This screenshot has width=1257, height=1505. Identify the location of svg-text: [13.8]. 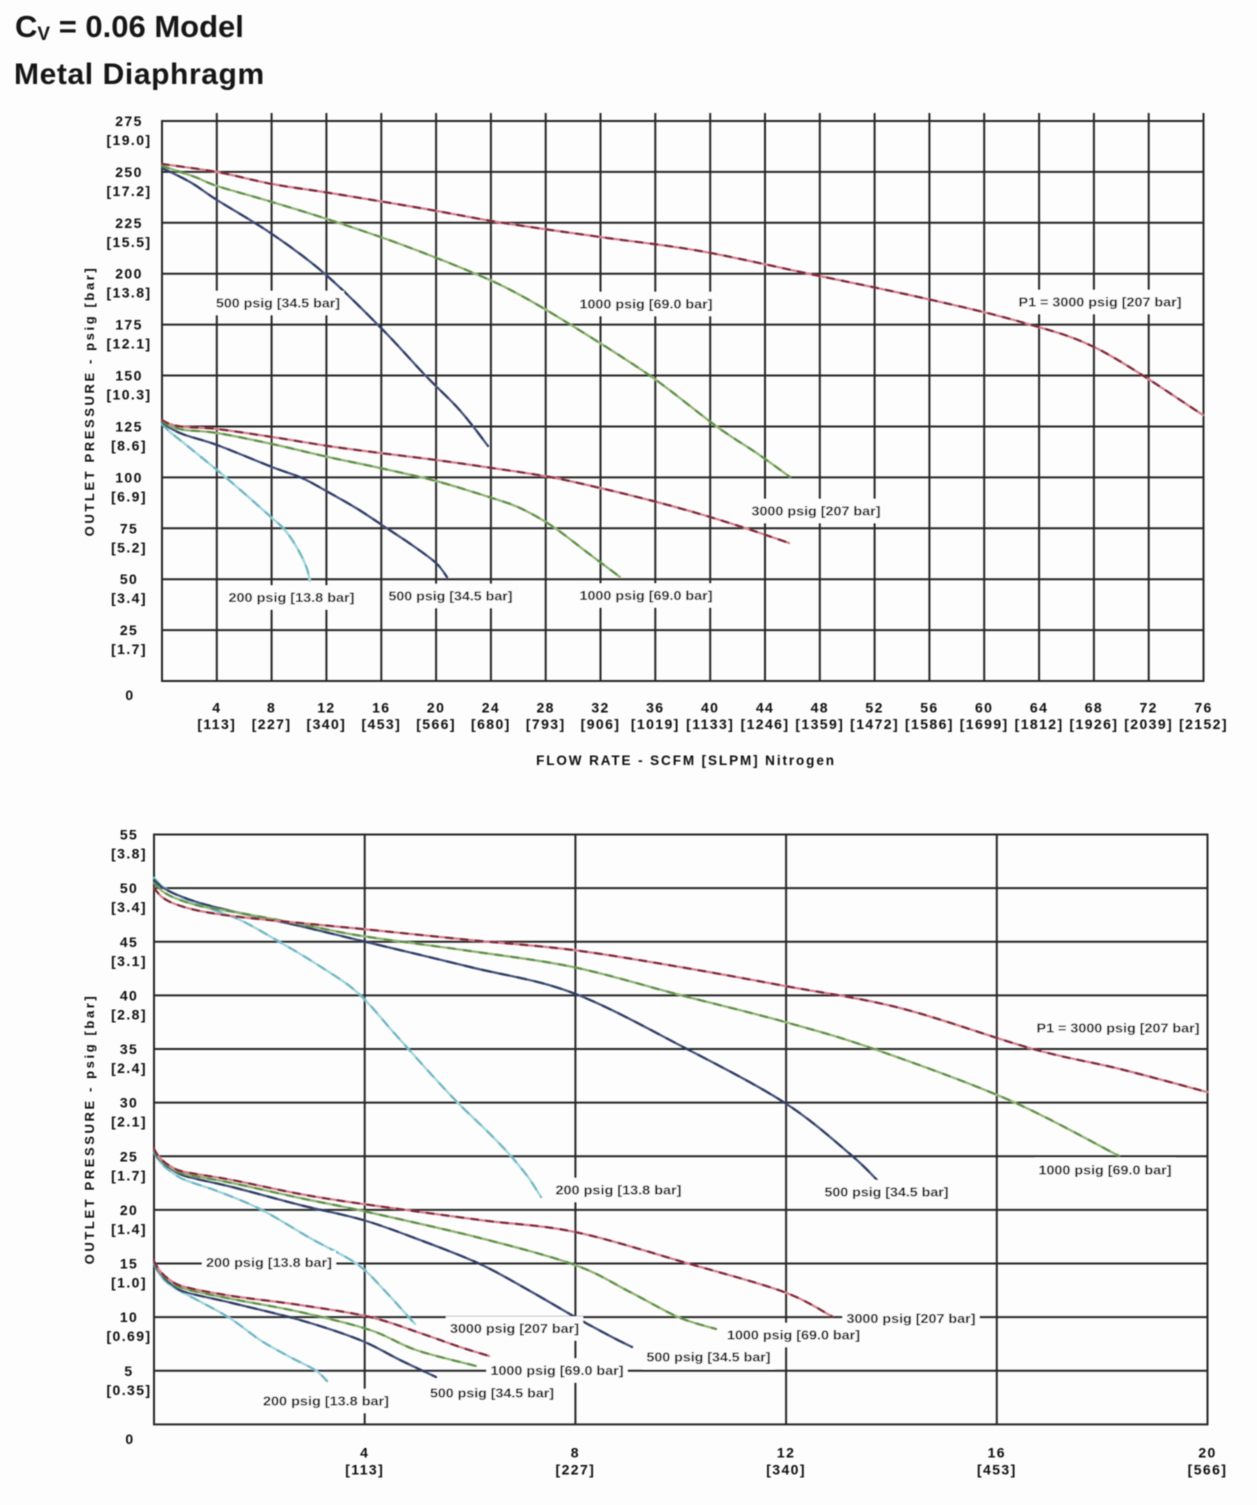
(129, 293).